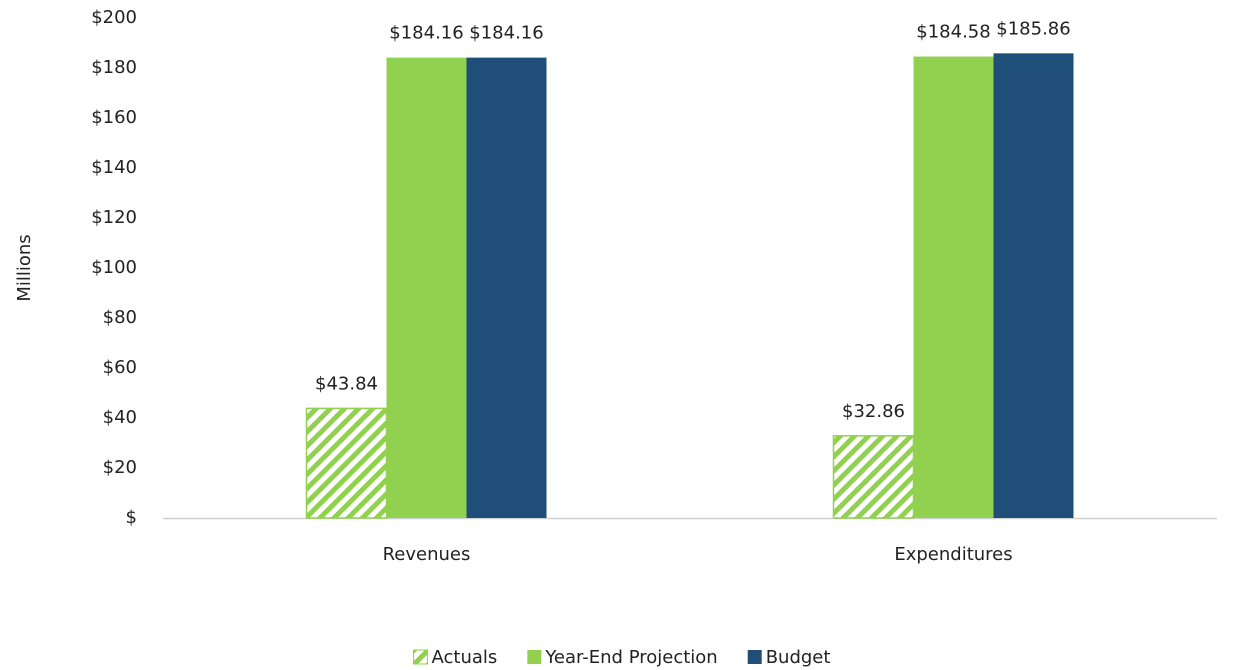  What do you see at coordinates (114, 67) in the screenshot?
I see `y-tick-label: $180` at bounding box center [114, 67].